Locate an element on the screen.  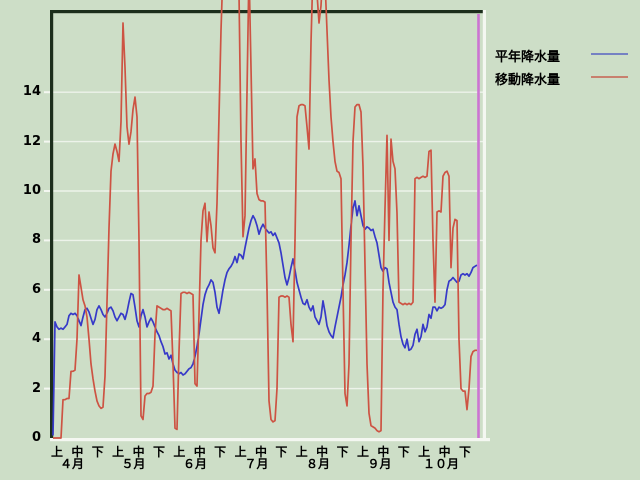
x-month-label-１０月: １０月 is located at coordinates (440, 464).